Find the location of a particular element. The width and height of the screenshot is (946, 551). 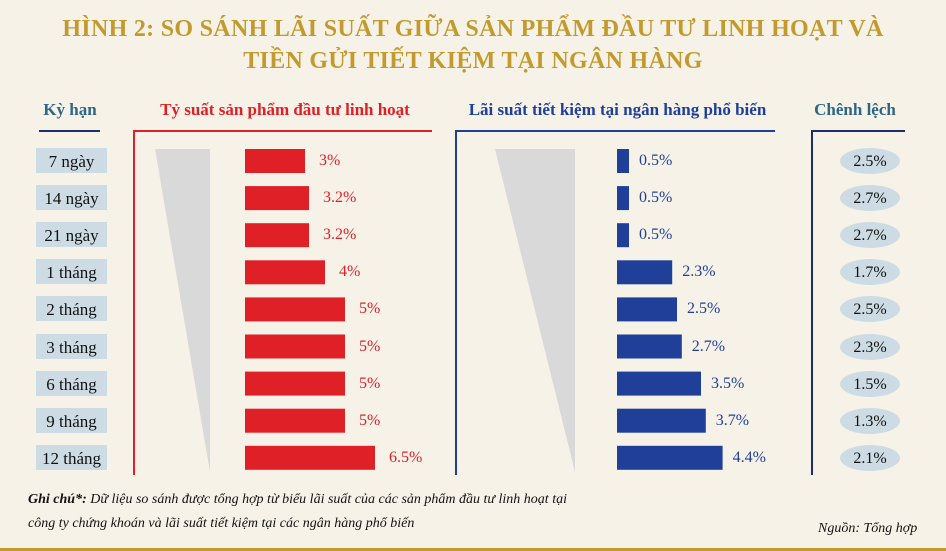

bank-value-label: 3.5% is located at coordinates (728, 383).